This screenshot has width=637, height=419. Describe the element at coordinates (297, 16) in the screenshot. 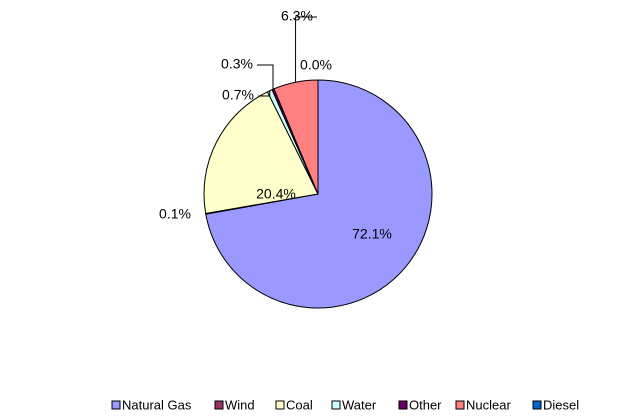

I see `data-label: 6.3%` at that location.